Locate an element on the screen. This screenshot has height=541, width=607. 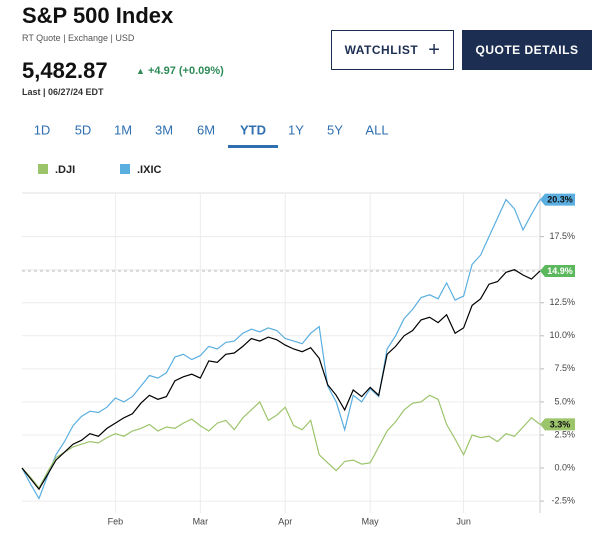
badge-label: 14.9% is located at coordinates (560, 271).